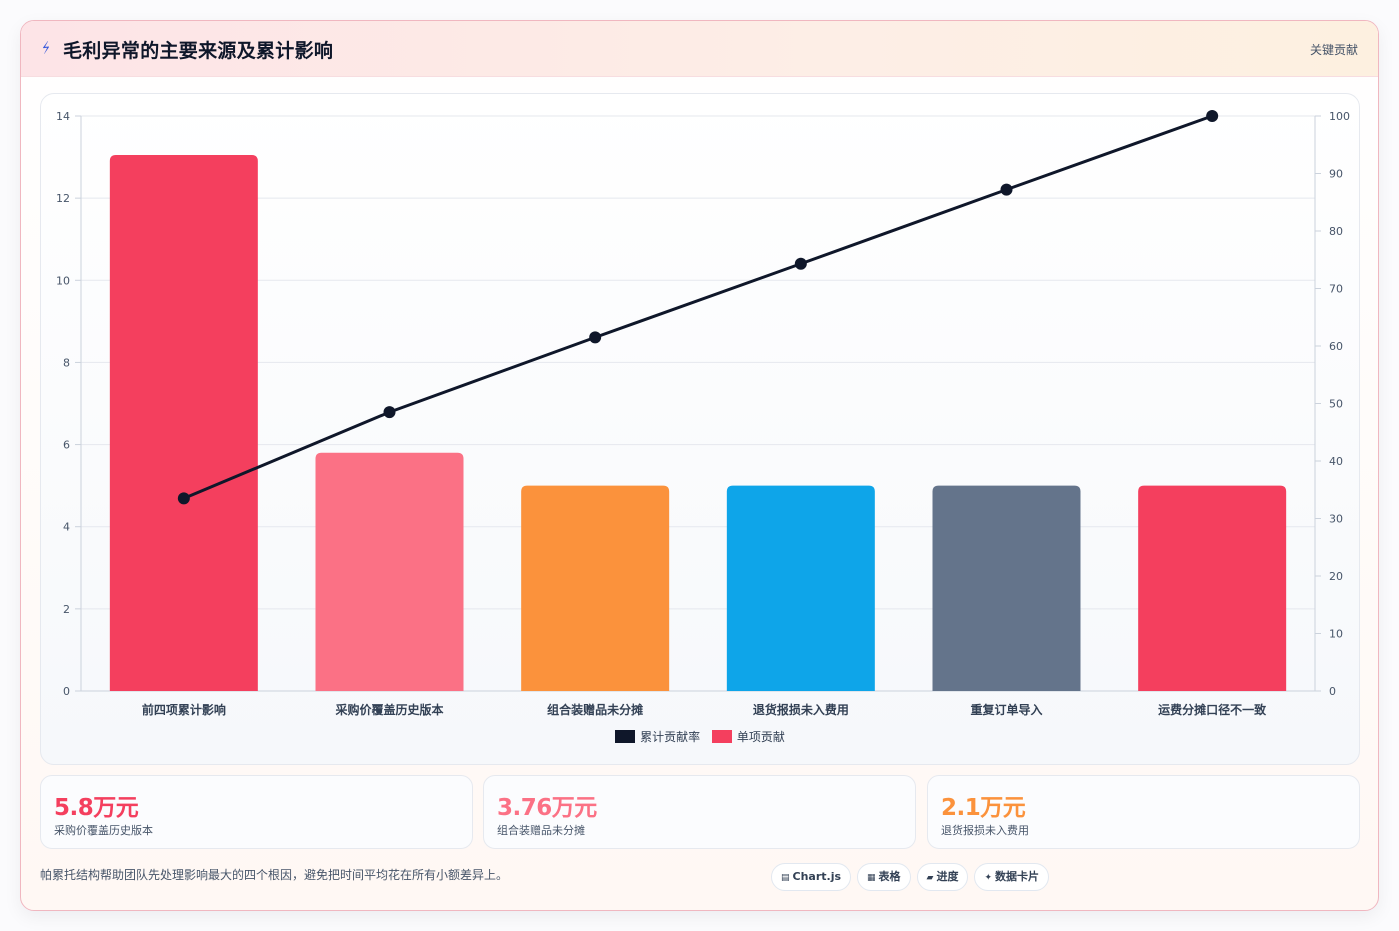  I want to click on y-right-tick-label: 40, so click(1336, 461).